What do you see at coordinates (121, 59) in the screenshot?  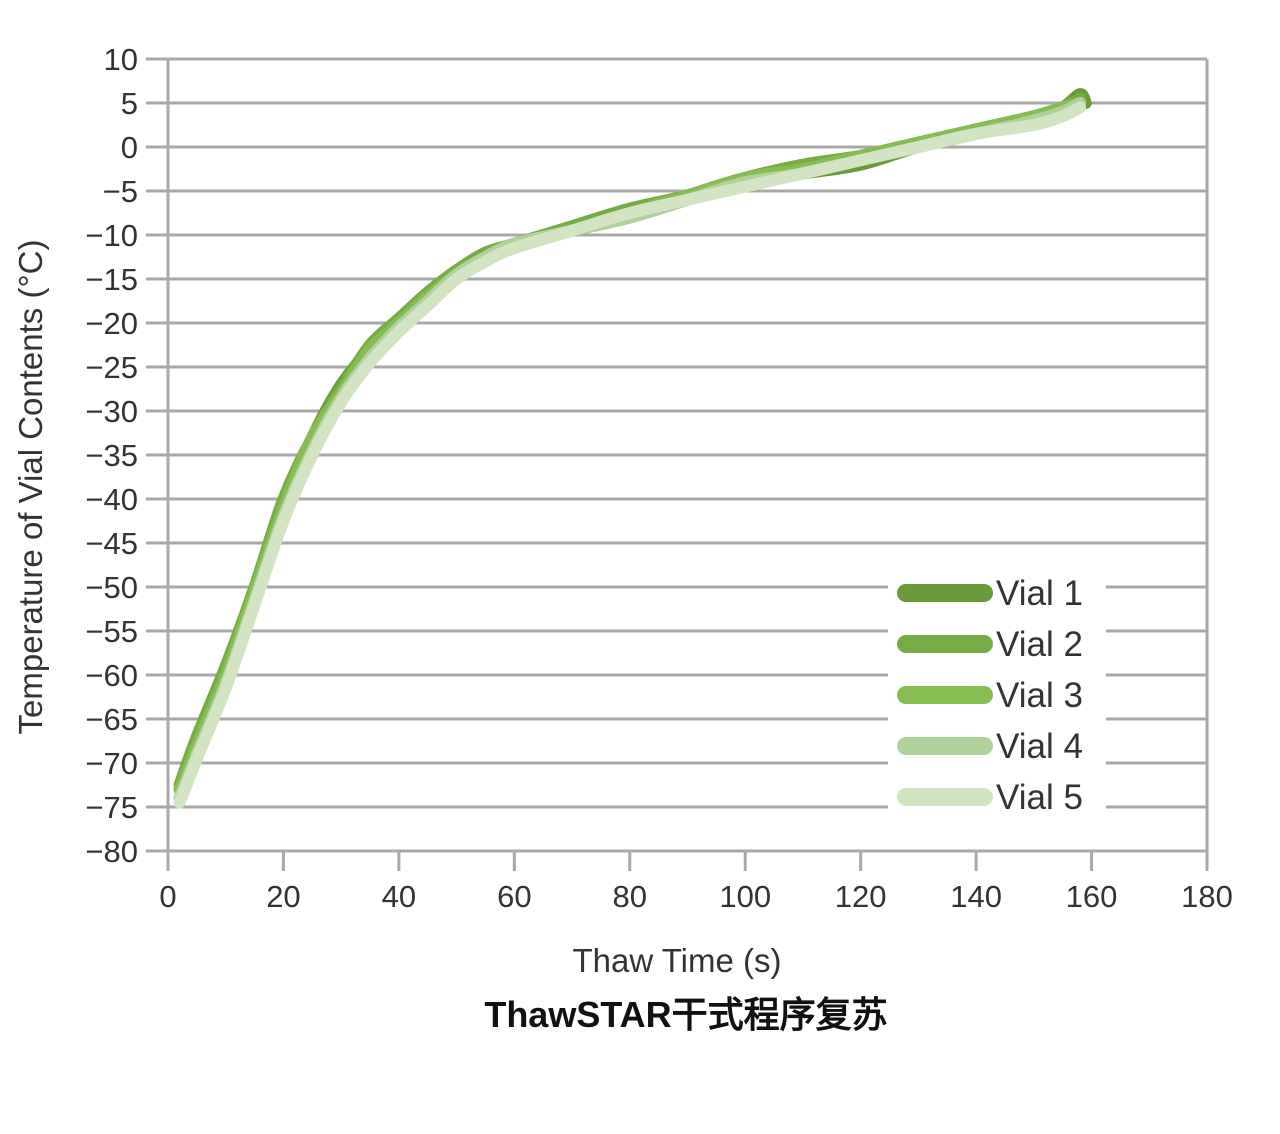 I see `y-tick-label: 10` at bounding box center [121, 59].